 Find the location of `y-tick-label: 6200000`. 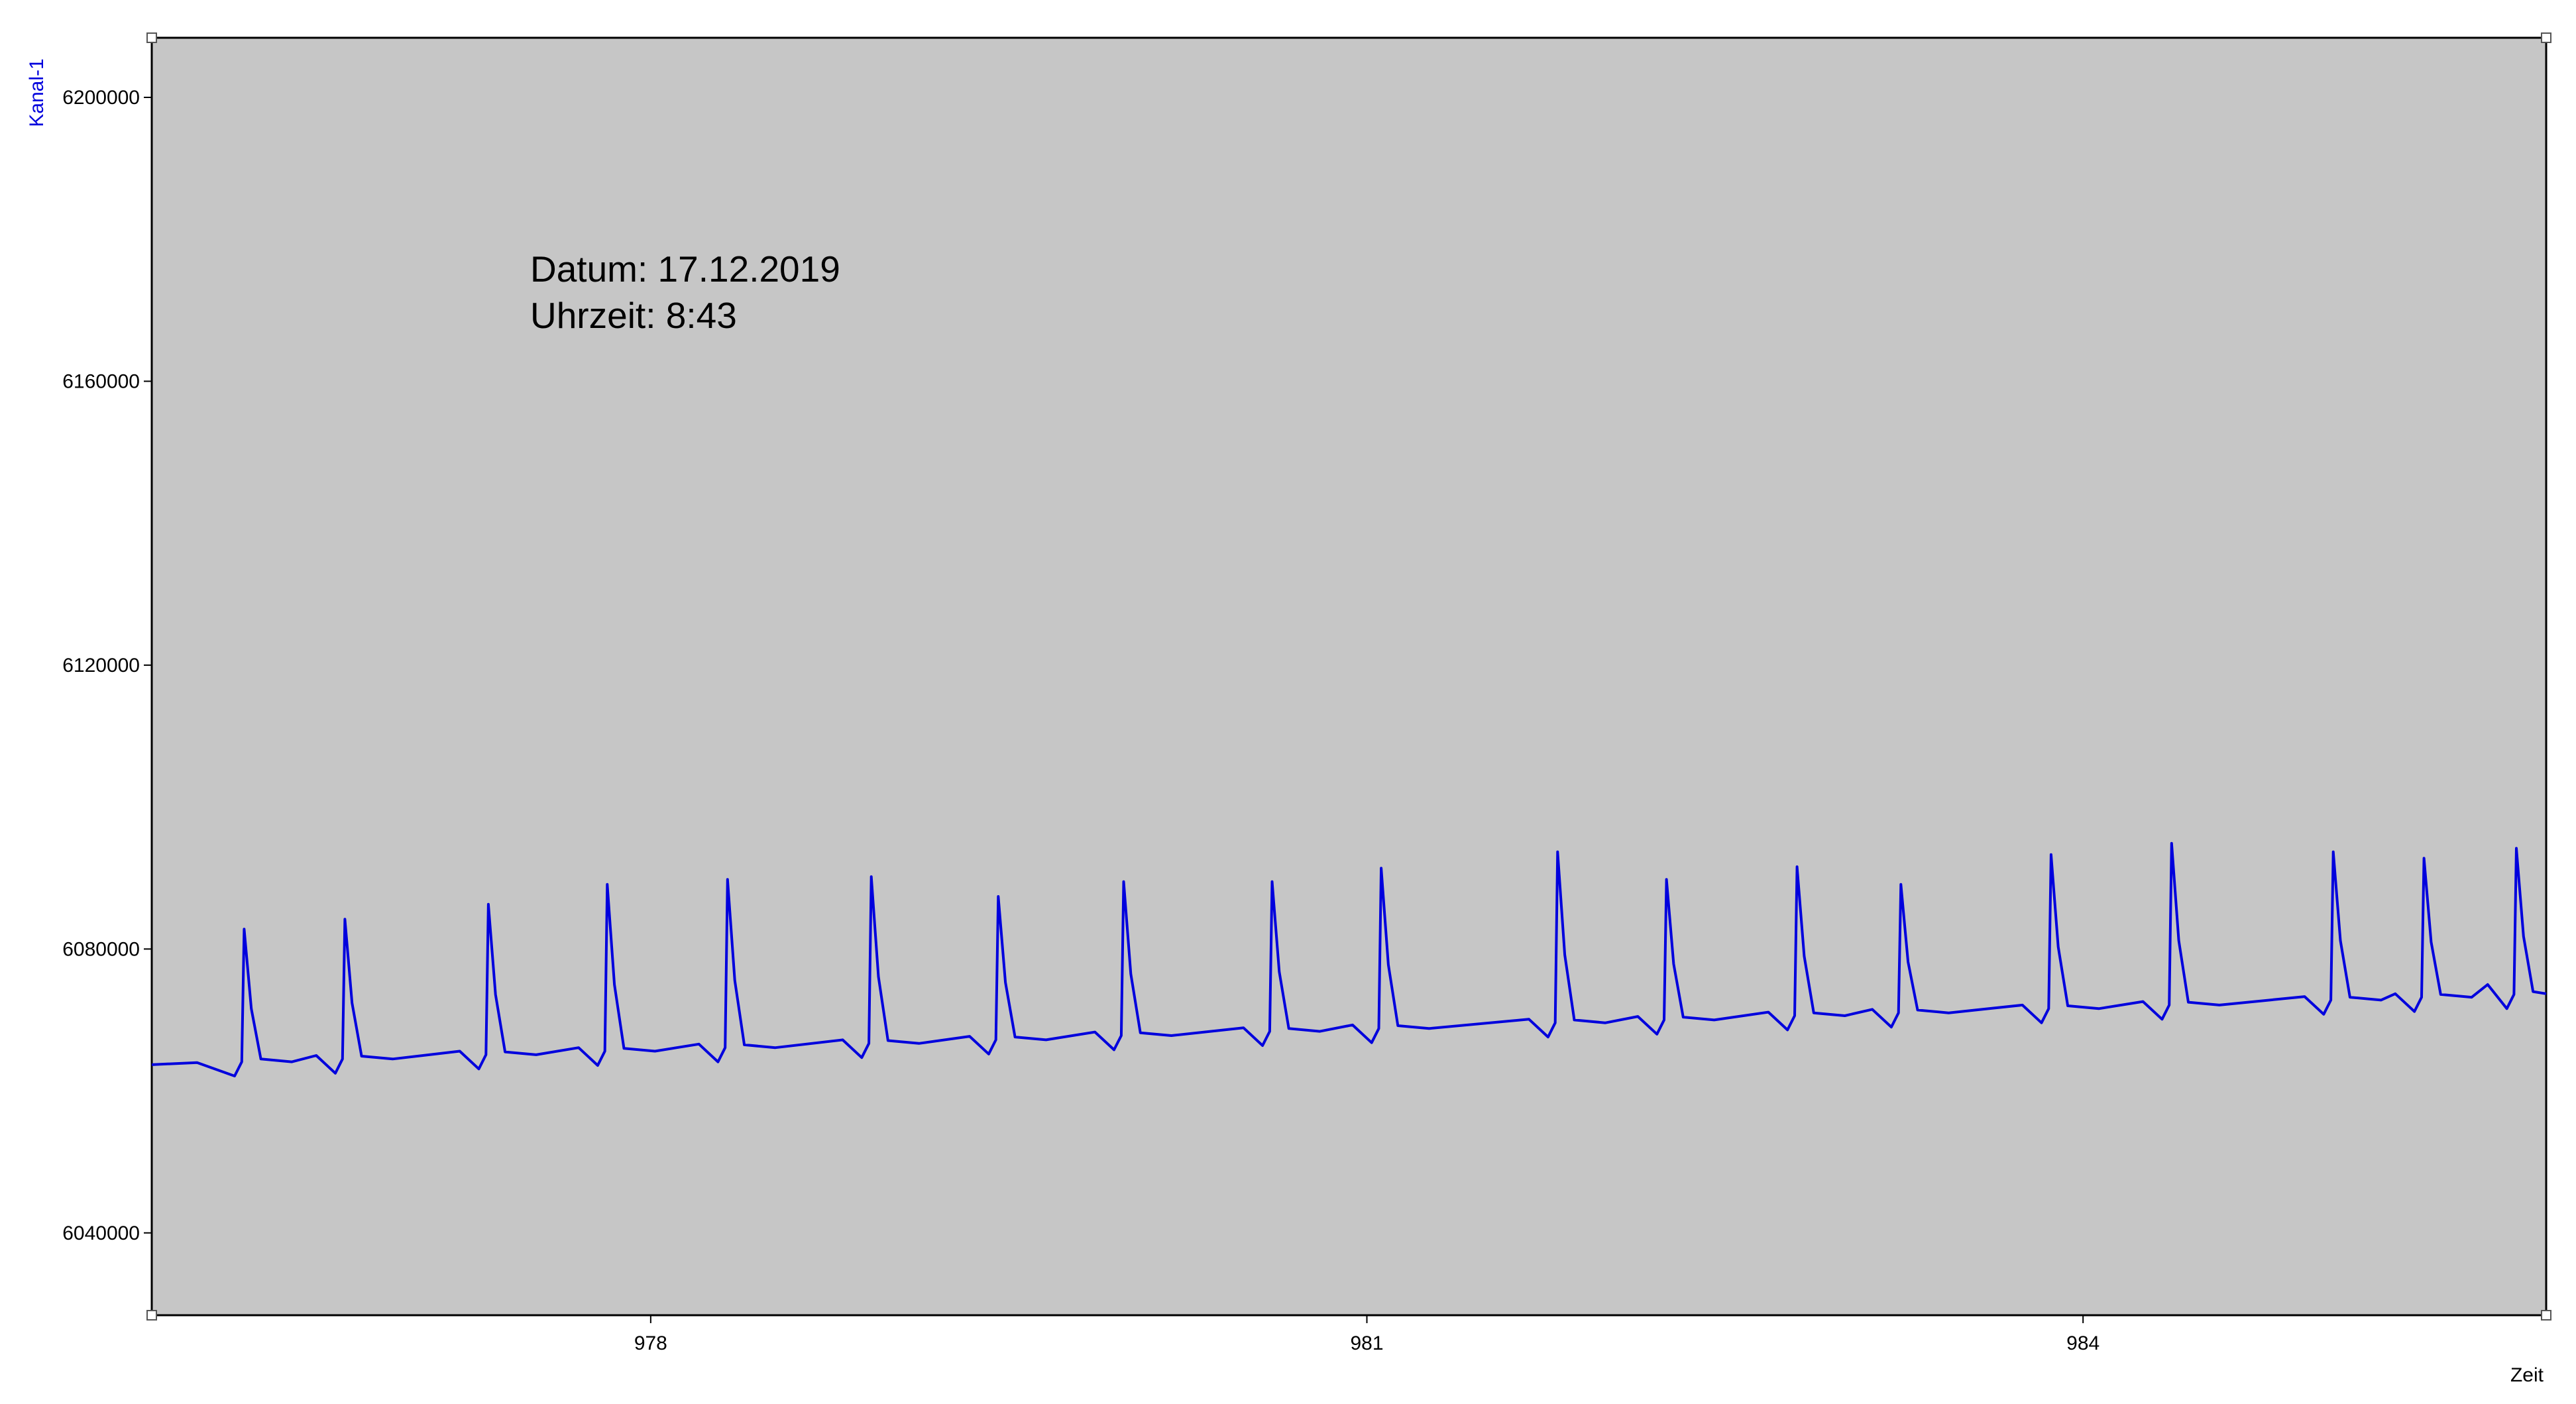

y-tick-label: 6200000 is located at coordinates (101, 98).